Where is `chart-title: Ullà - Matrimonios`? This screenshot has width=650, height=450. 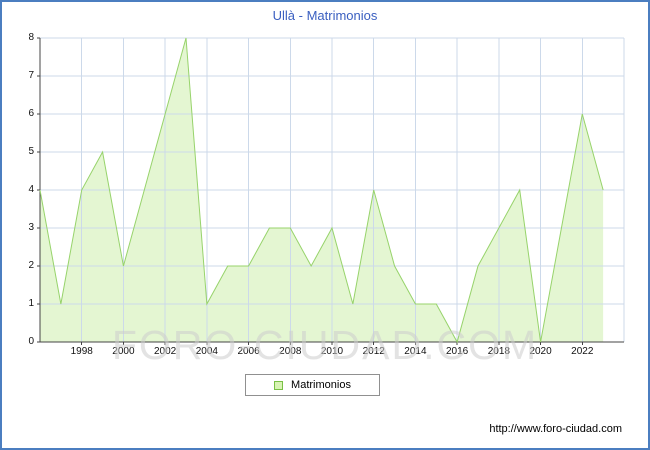 chart-title: Ullà - Matrimonios is located at coordinates (325, 15).